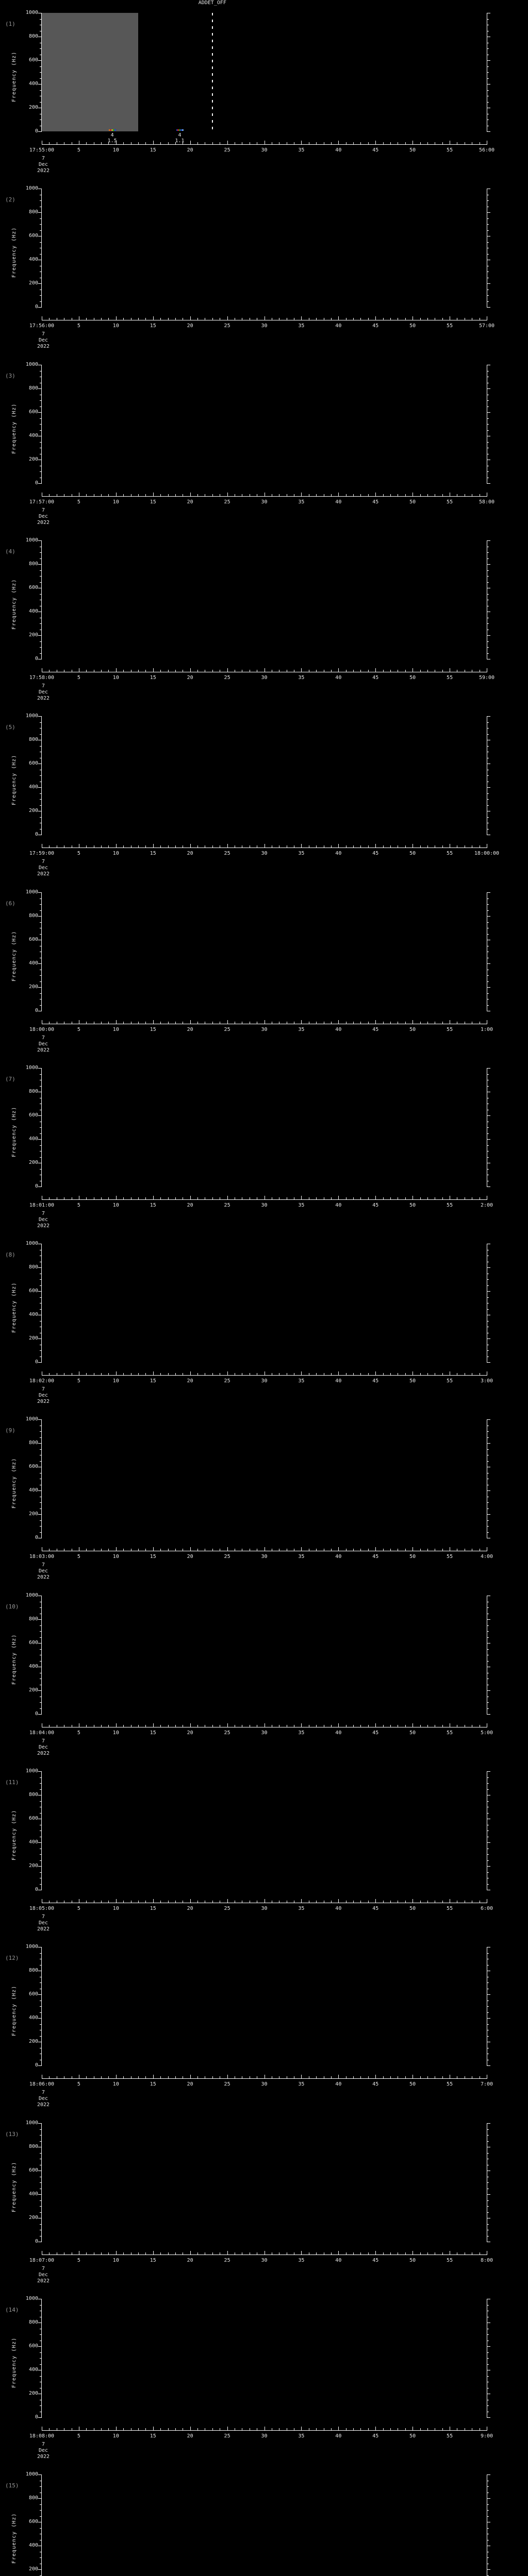 Image resolution: width=528 pixels, height=2576 pixels. I want to click on x-axis-end-time-label: 2:00, so click(486, 1205).